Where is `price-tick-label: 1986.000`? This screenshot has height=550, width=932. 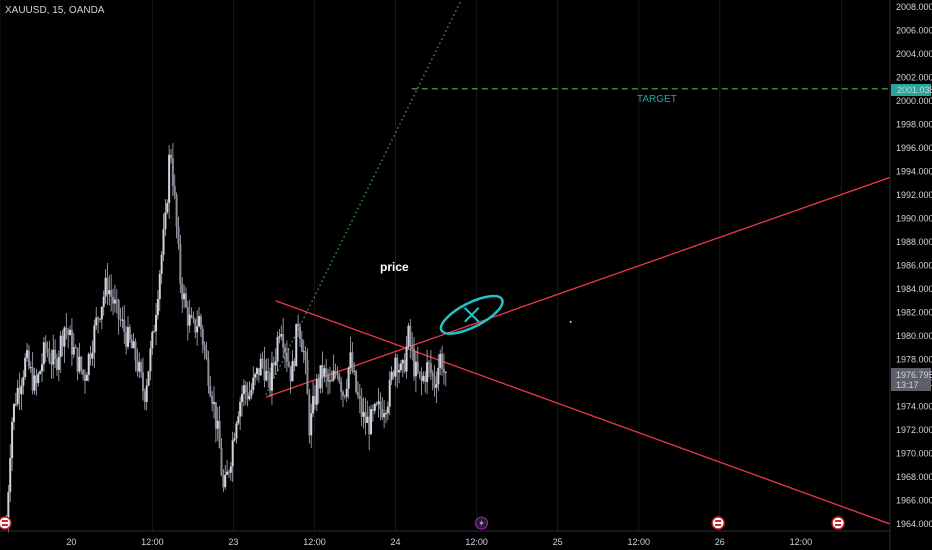
price-tick-label: 1986.000 is located at coordinates (914, 266).